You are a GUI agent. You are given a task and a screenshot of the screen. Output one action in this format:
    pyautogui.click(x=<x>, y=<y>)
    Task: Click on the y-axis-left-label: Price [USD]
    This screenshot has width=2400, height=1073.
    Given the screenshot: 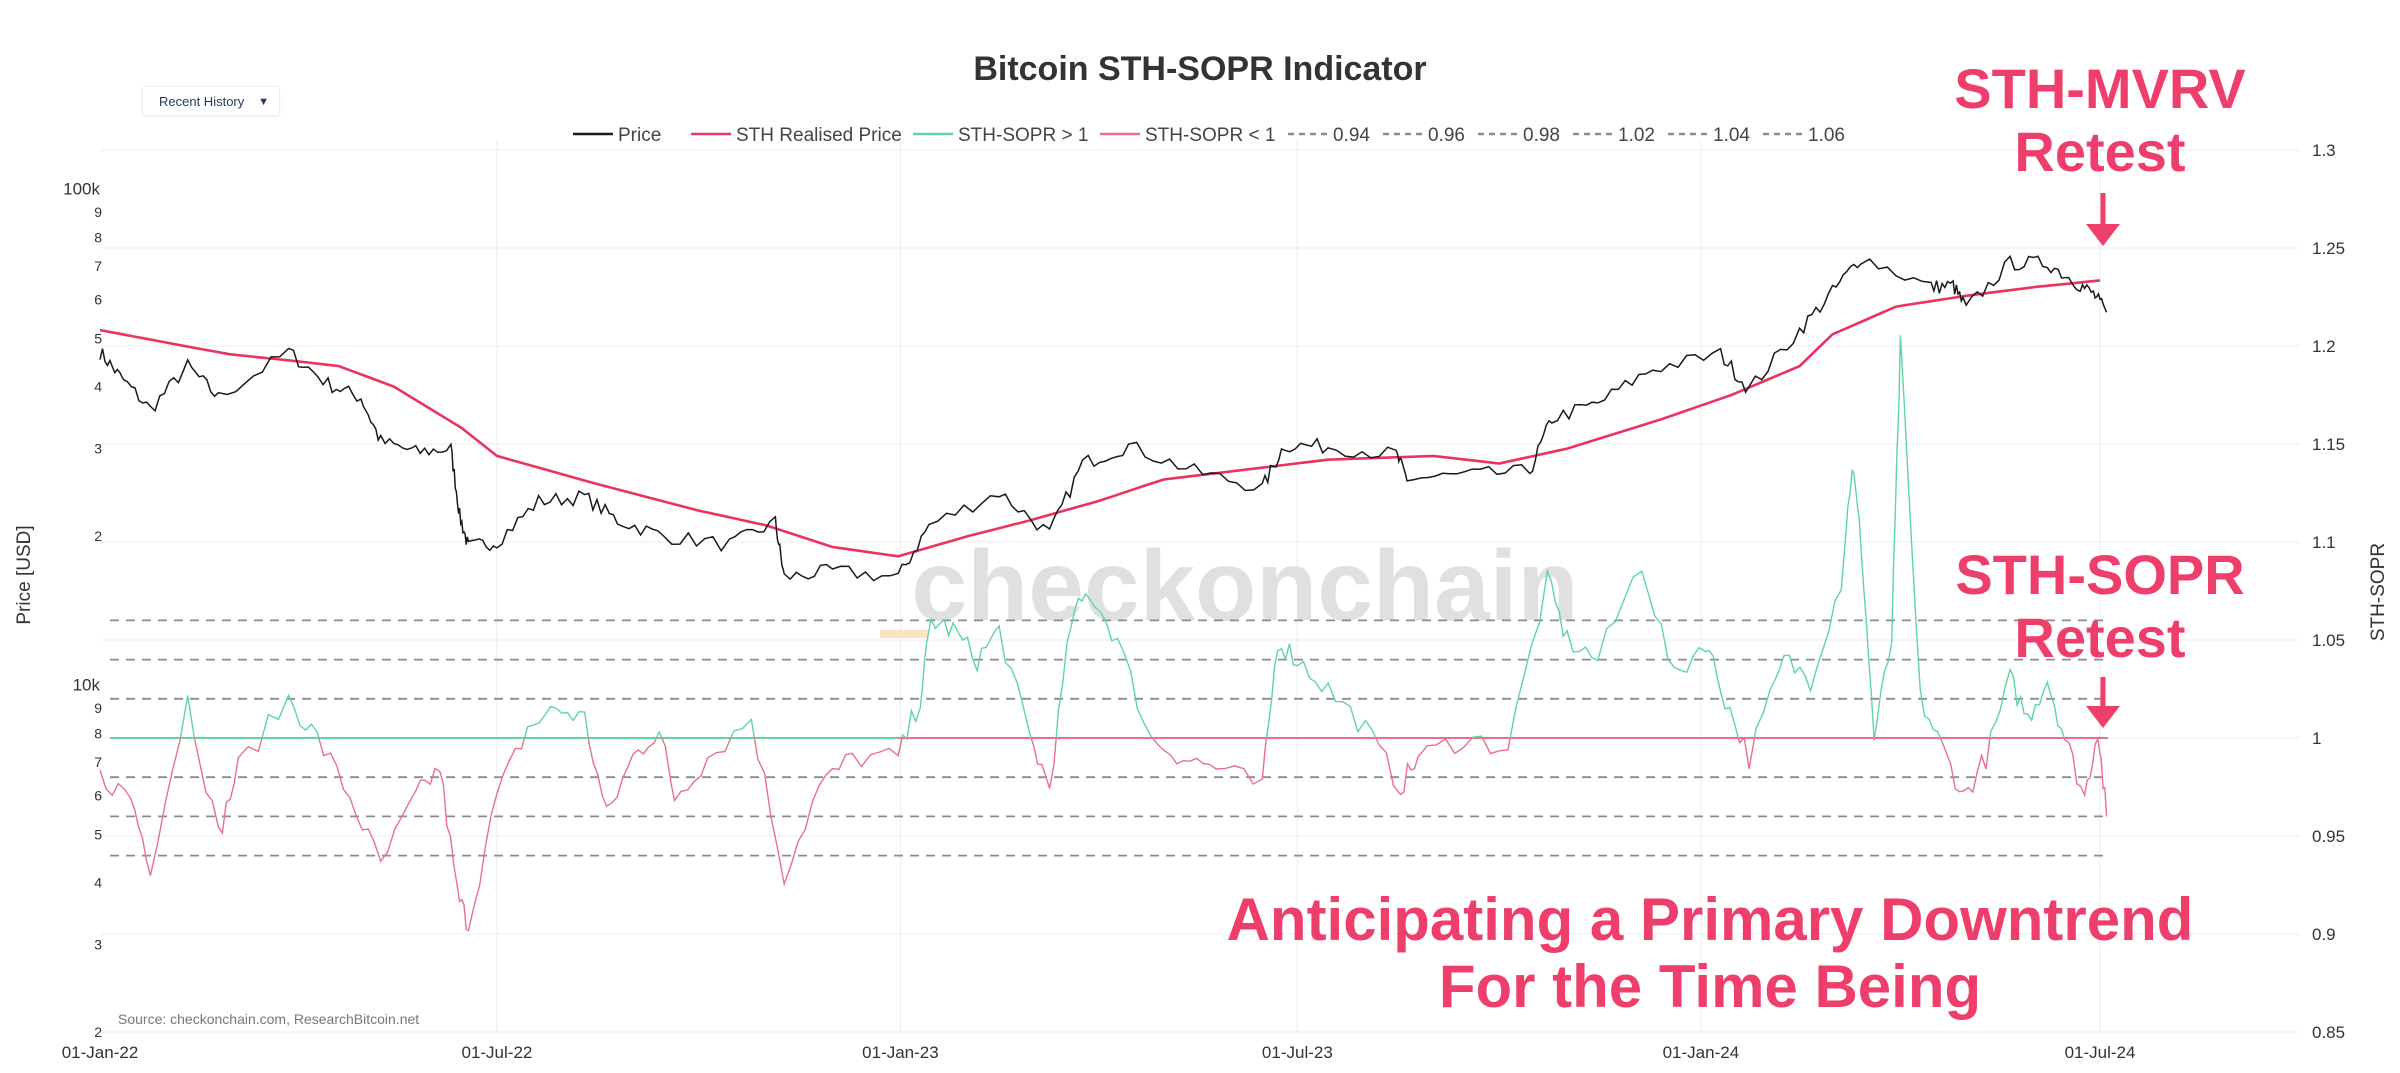 What is the action you would take?
    pyautogui.click(x=24, y=574)
    